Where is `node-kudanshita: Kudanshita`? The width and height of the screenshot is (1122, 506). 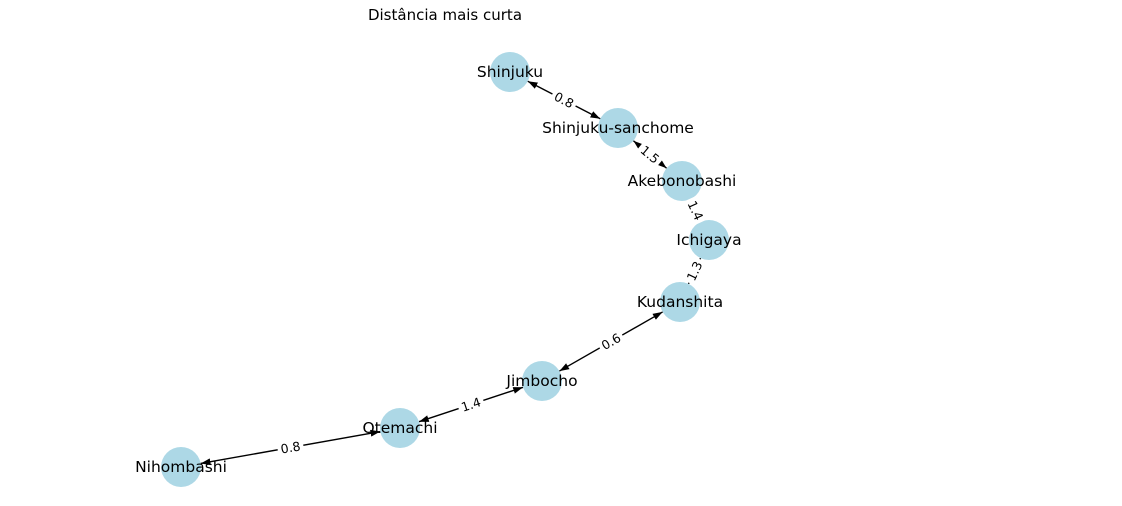 node-kudanshita: Kudanshita is located at coordinates (680, 302).